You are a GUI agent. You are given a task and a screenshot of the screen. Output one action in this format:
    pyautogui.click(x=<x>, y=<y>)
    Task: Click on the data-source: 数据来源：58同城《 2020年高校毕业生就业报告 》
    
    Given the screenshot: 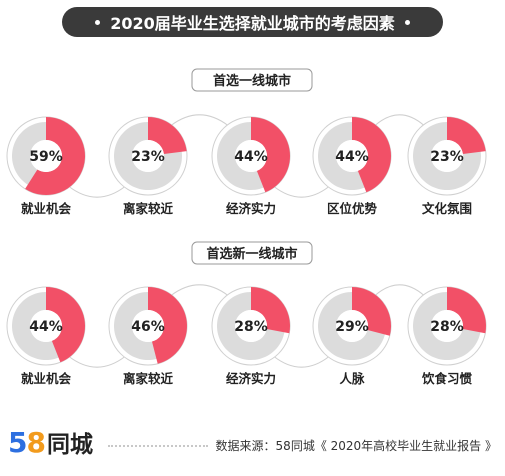 What is the action you would take?
    pyautogui.click(x=356, y=446)
    